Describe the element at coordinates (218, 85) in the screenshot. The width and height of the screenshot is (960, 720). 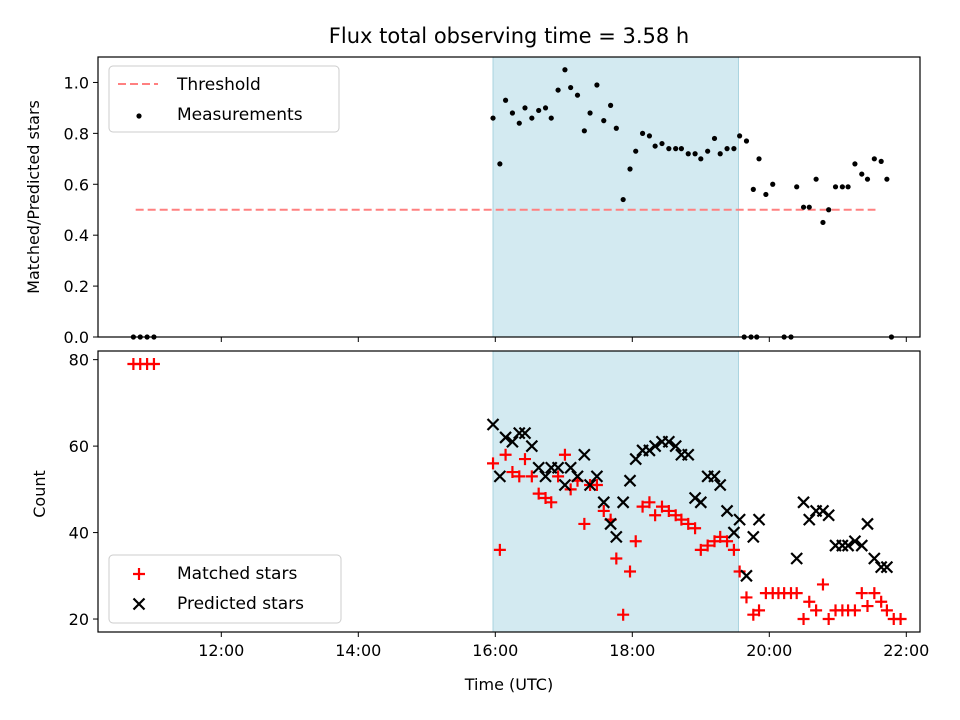
I see `legend-threshold-label: Threshold` at that location.